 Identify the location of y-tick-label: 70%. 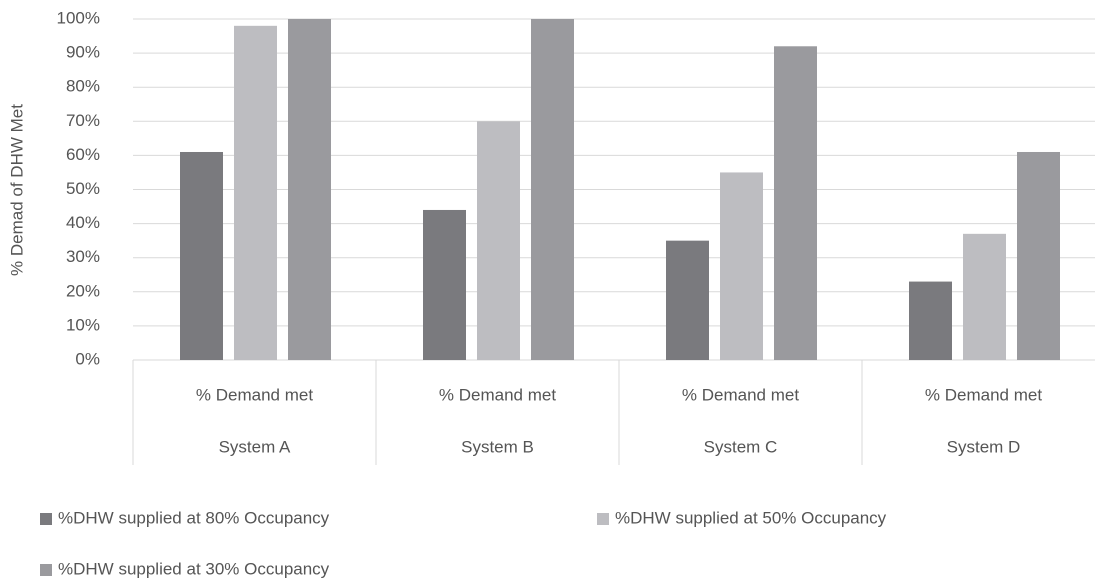
(83, 120).